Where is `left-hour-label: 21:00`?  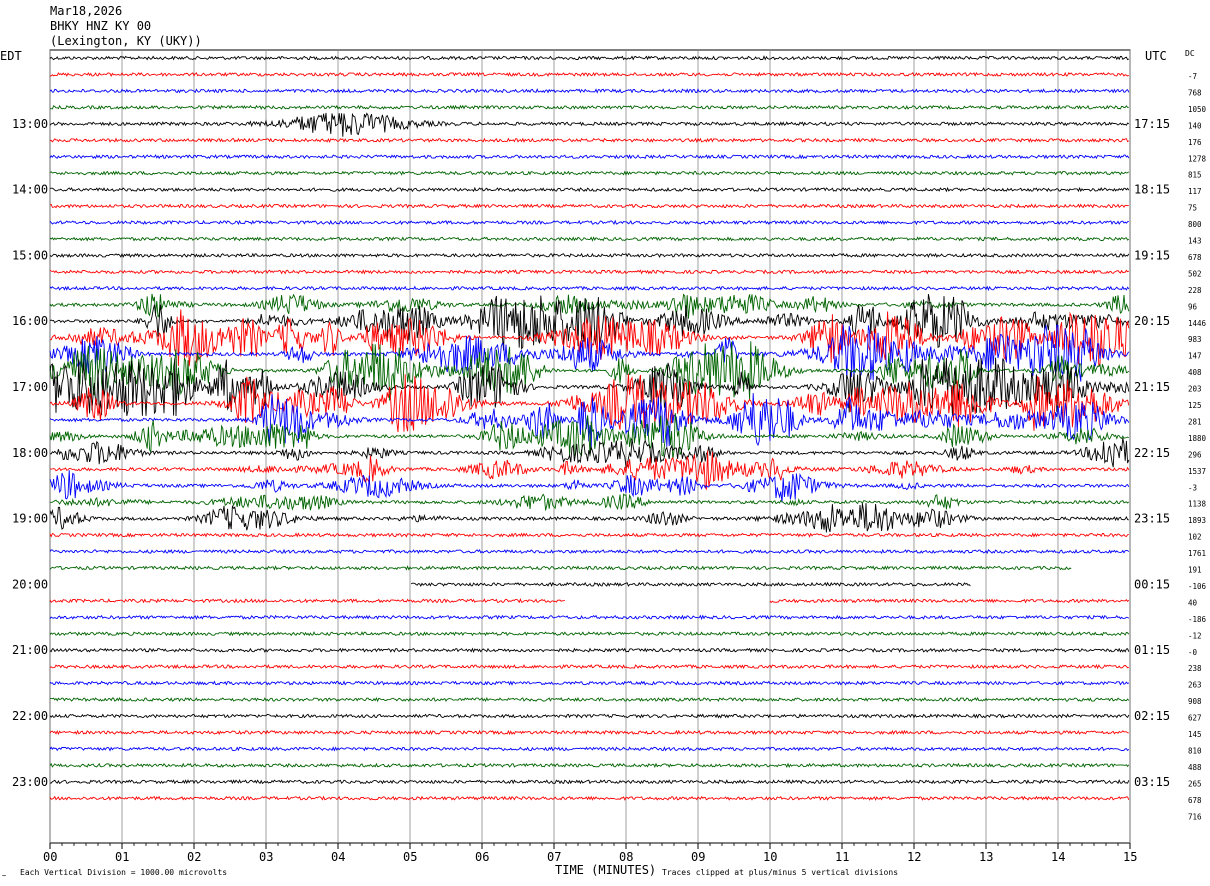
left-hour-label: 21:00 is located at coordinates (30, 650).